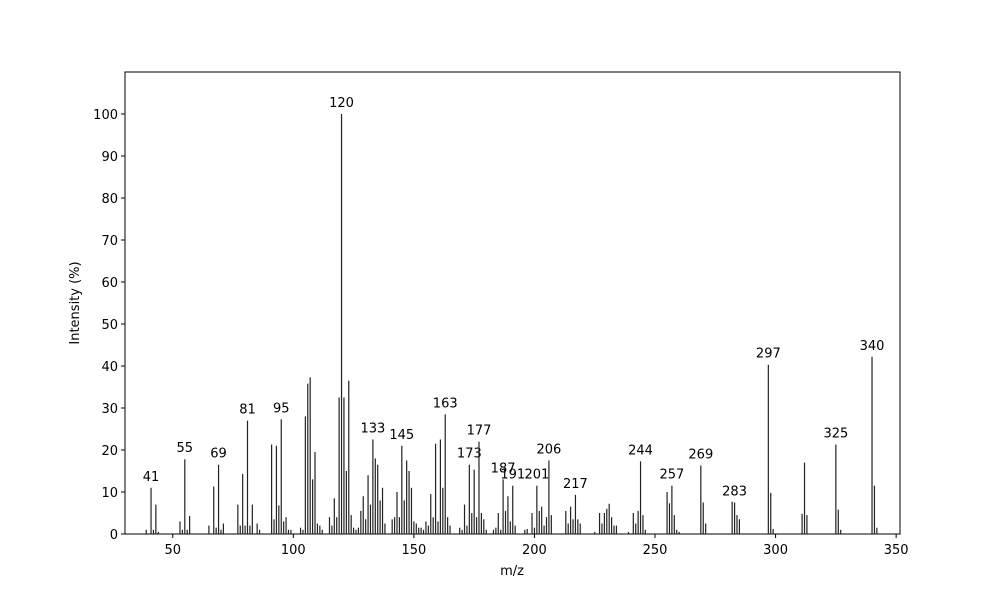 This screenshot has width=1000, height=600. I want to click on x-tick-label: 300, so click(775, 550).